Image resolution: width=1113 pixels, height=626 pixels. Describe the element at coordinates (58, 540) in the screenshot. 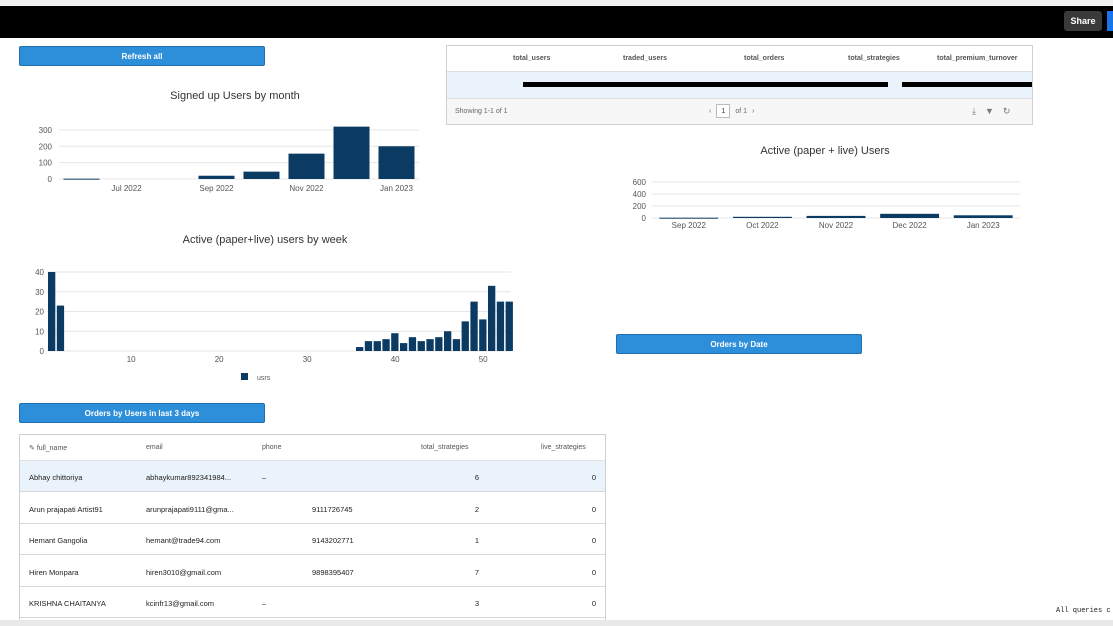

I see `cell-full-name: Hemant Gangolia` at that location.